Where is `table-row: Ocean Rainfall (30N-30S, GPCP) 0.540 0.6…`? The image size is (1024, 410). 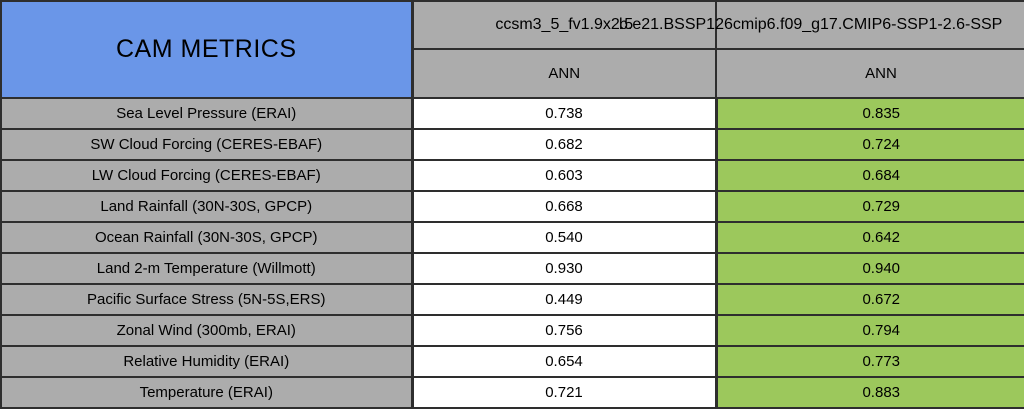 table-row: Ocean Rainfall (30N-30S, GPCP) 0.540 0.6… is located at coordinates (512, 237).